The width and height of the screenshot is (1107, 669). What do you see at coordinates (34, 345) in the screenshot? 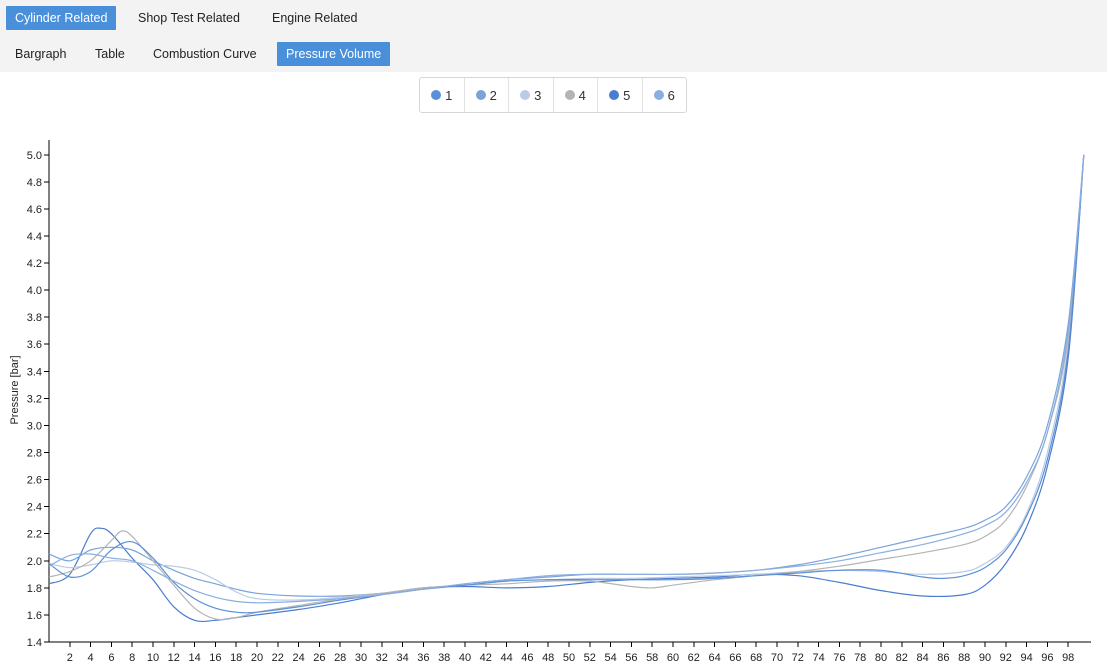
I see `y-tick-label: 3.6` at bounding box center [34, 345].